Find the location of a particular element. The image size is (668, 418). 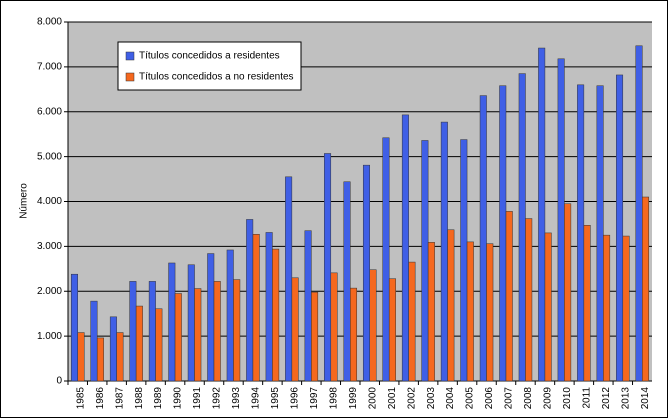

x-tick-label: 1993 is located at coordinates (236, 398).